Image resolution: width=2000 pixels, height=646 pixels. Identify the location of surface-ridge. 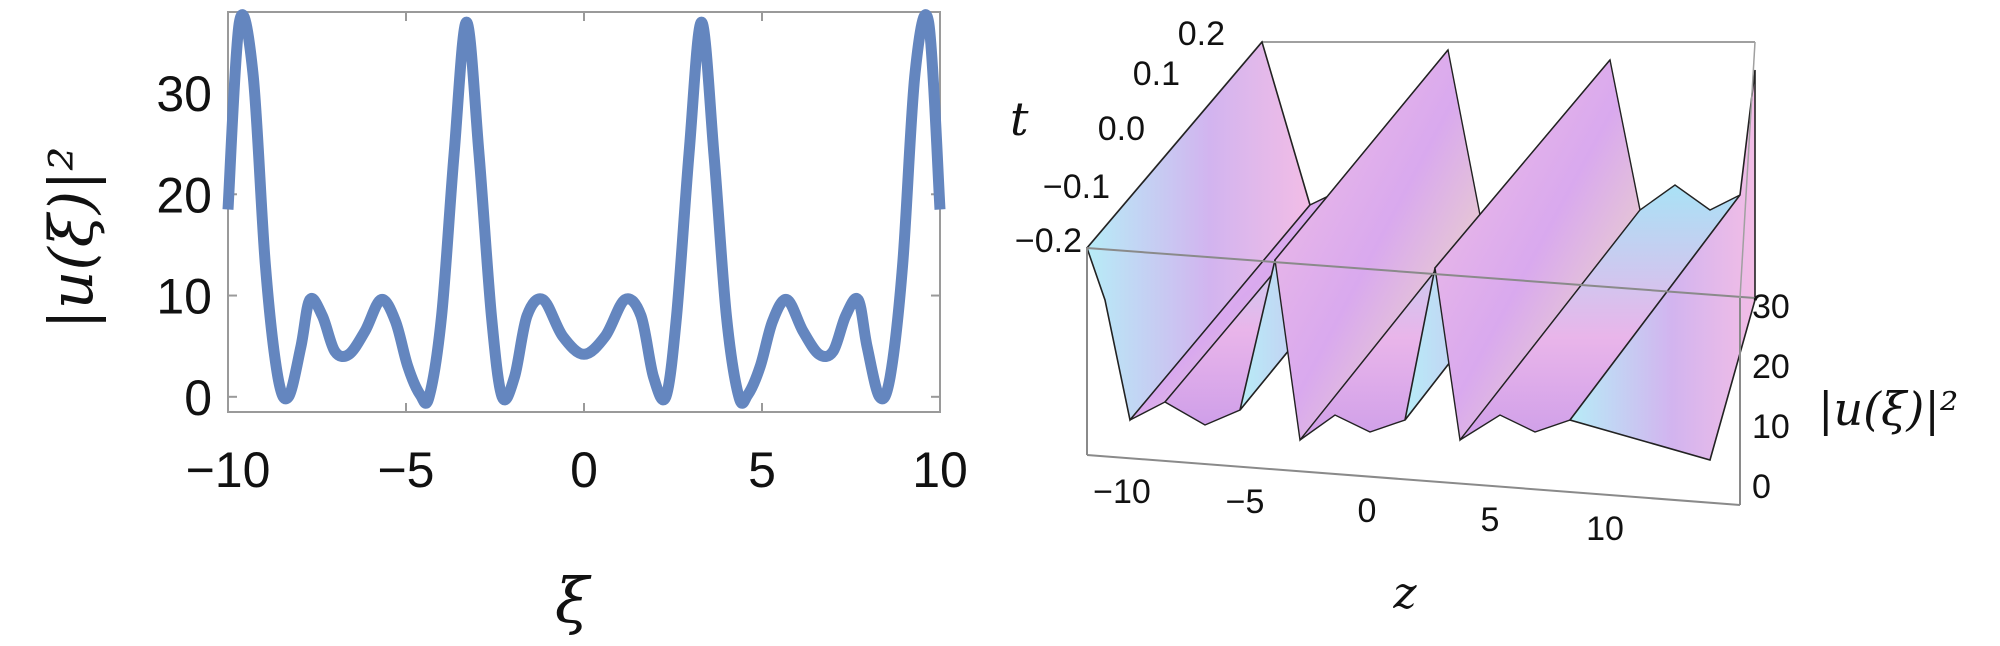
(1662, 265).